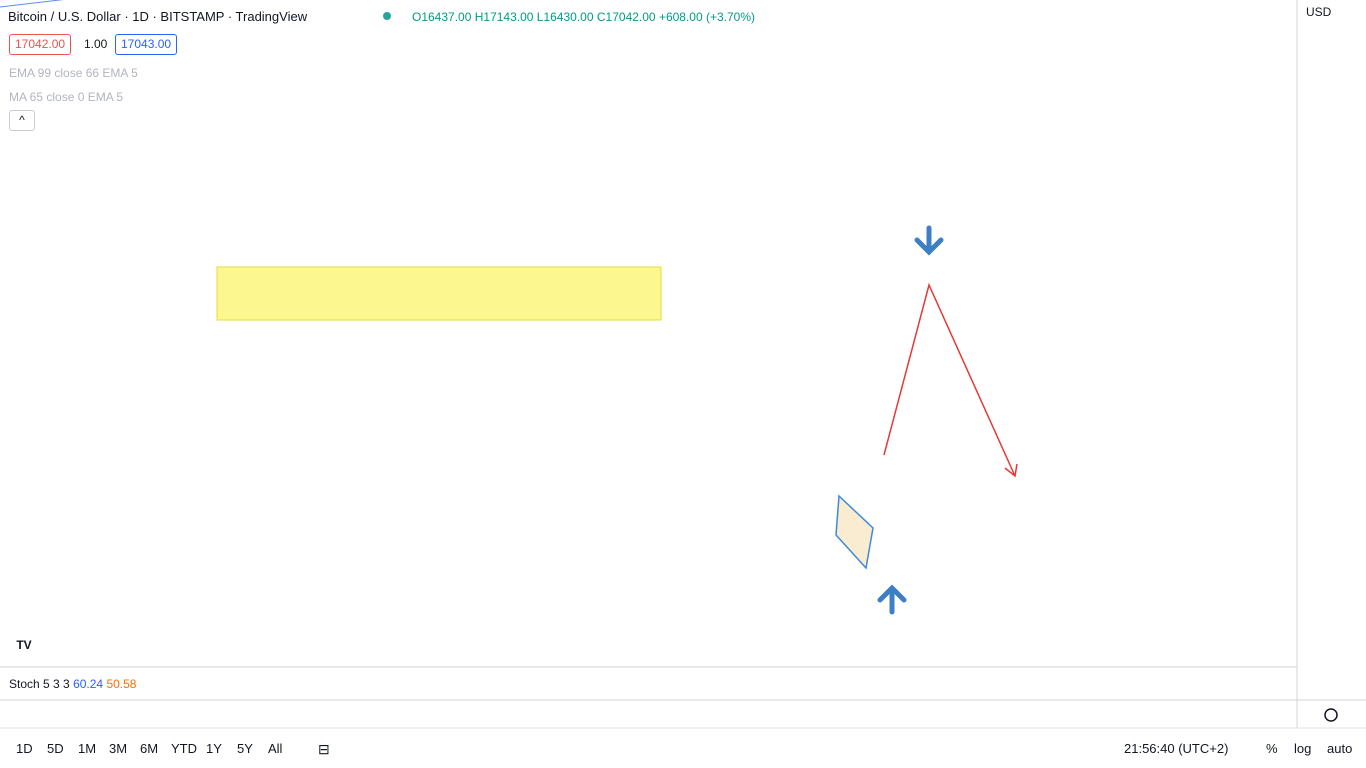 This screenshot has height=768, width=1366. I want to click on status-dot, so click(387, 16).